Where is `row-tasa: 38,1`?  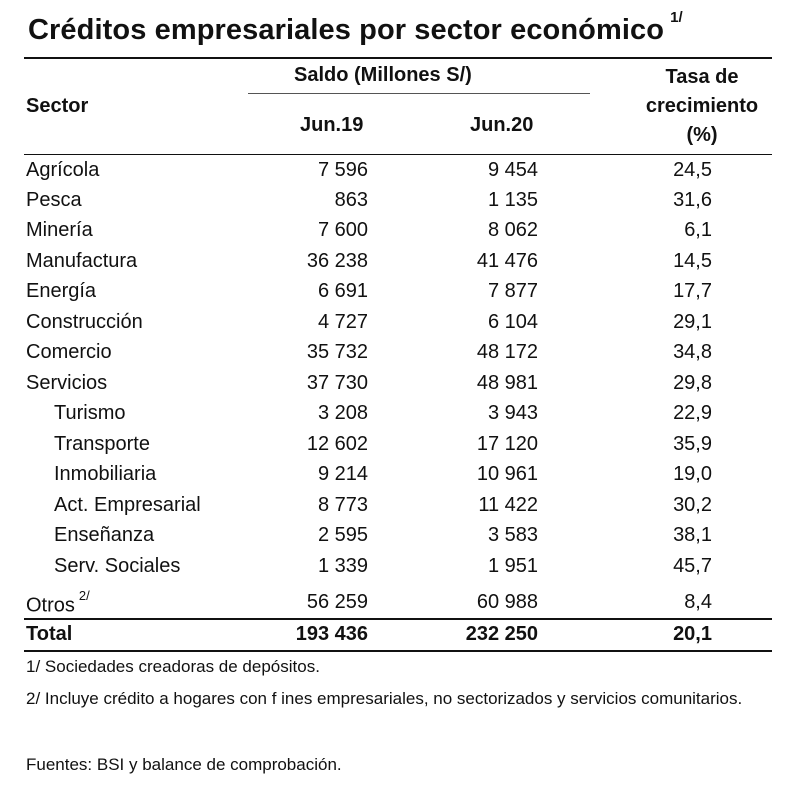
row-tasa: 38,1 is located at coordinates (692, 535).